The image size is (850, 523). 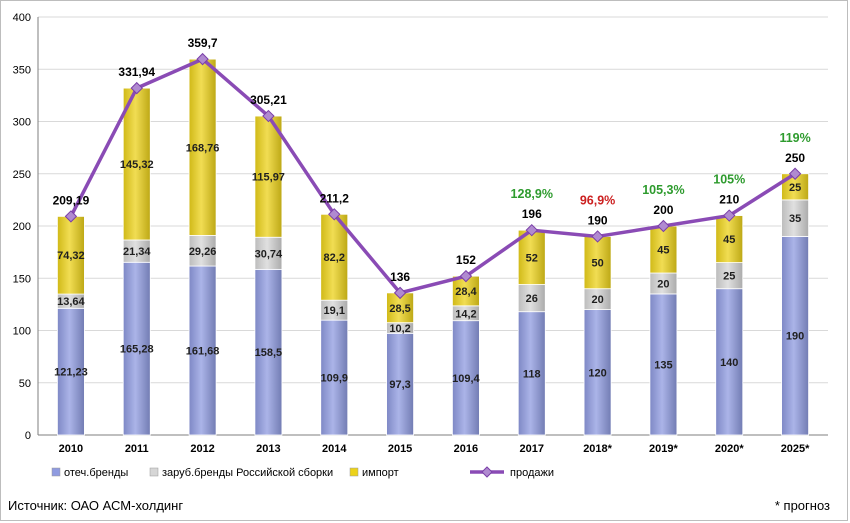 I want to click on y-tick-label: 250, so click(x=22, y=175).